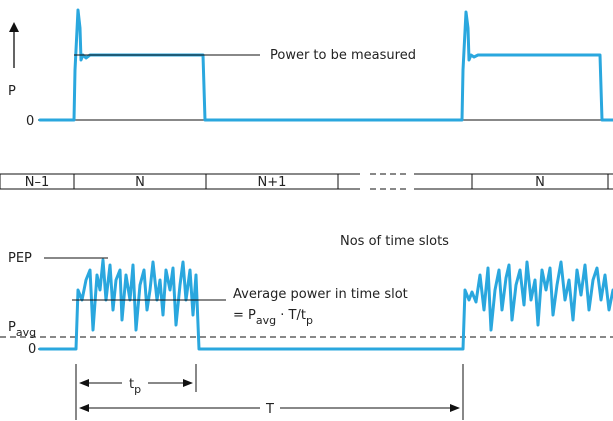 This screenshot has height=421, width=613. I want to click on tp-label-sub: p, so click(137, 389).